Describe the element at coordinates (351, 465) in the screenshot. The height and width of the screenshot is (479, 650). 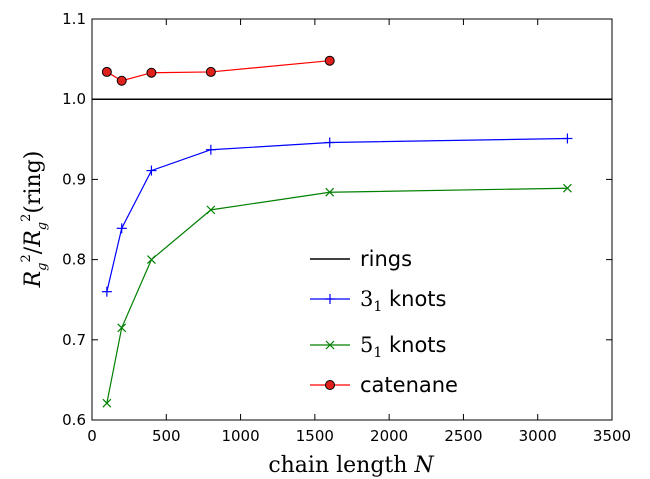
I see `x-axis-label: chain length N` at that location.